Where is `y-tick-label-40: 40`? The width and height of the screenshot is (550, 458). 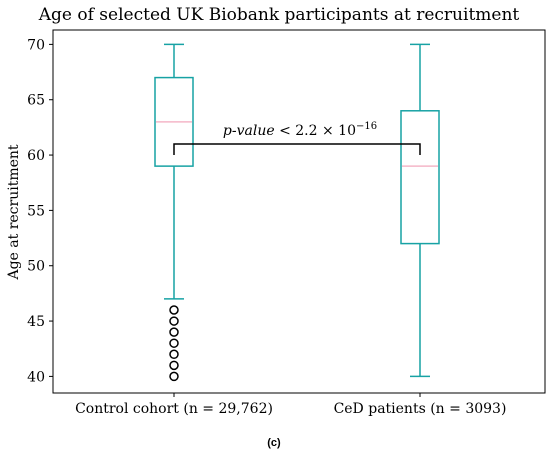
y-tick-label-40: 40 is located at coordinates (36, 377).